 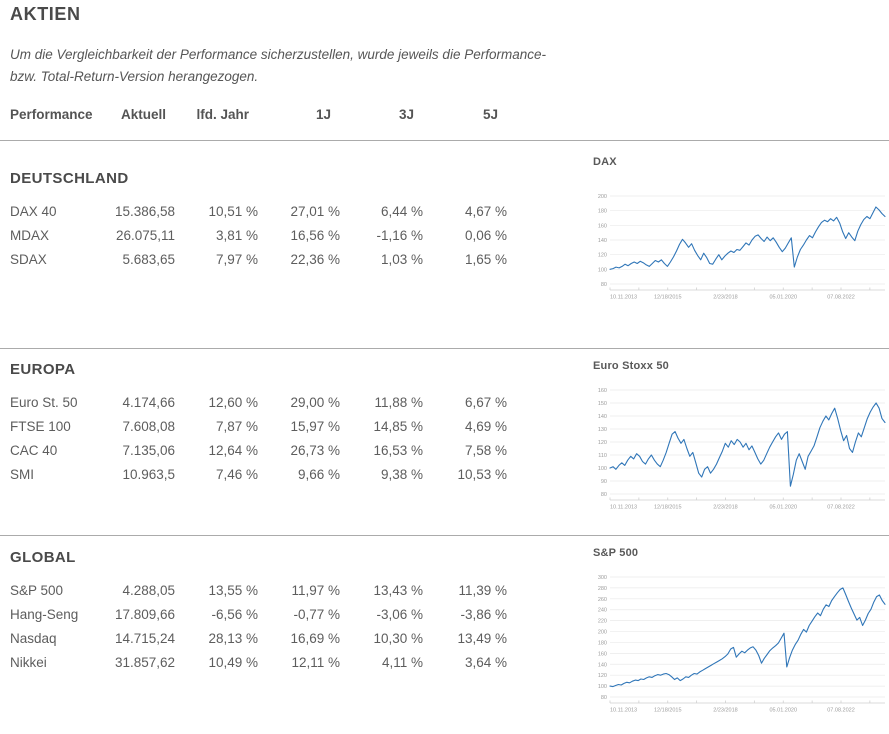 What do you see at coordinates (37, 590) in the screenshot?
I see `index-name: S&P 500` at bounding box center [37, 590].